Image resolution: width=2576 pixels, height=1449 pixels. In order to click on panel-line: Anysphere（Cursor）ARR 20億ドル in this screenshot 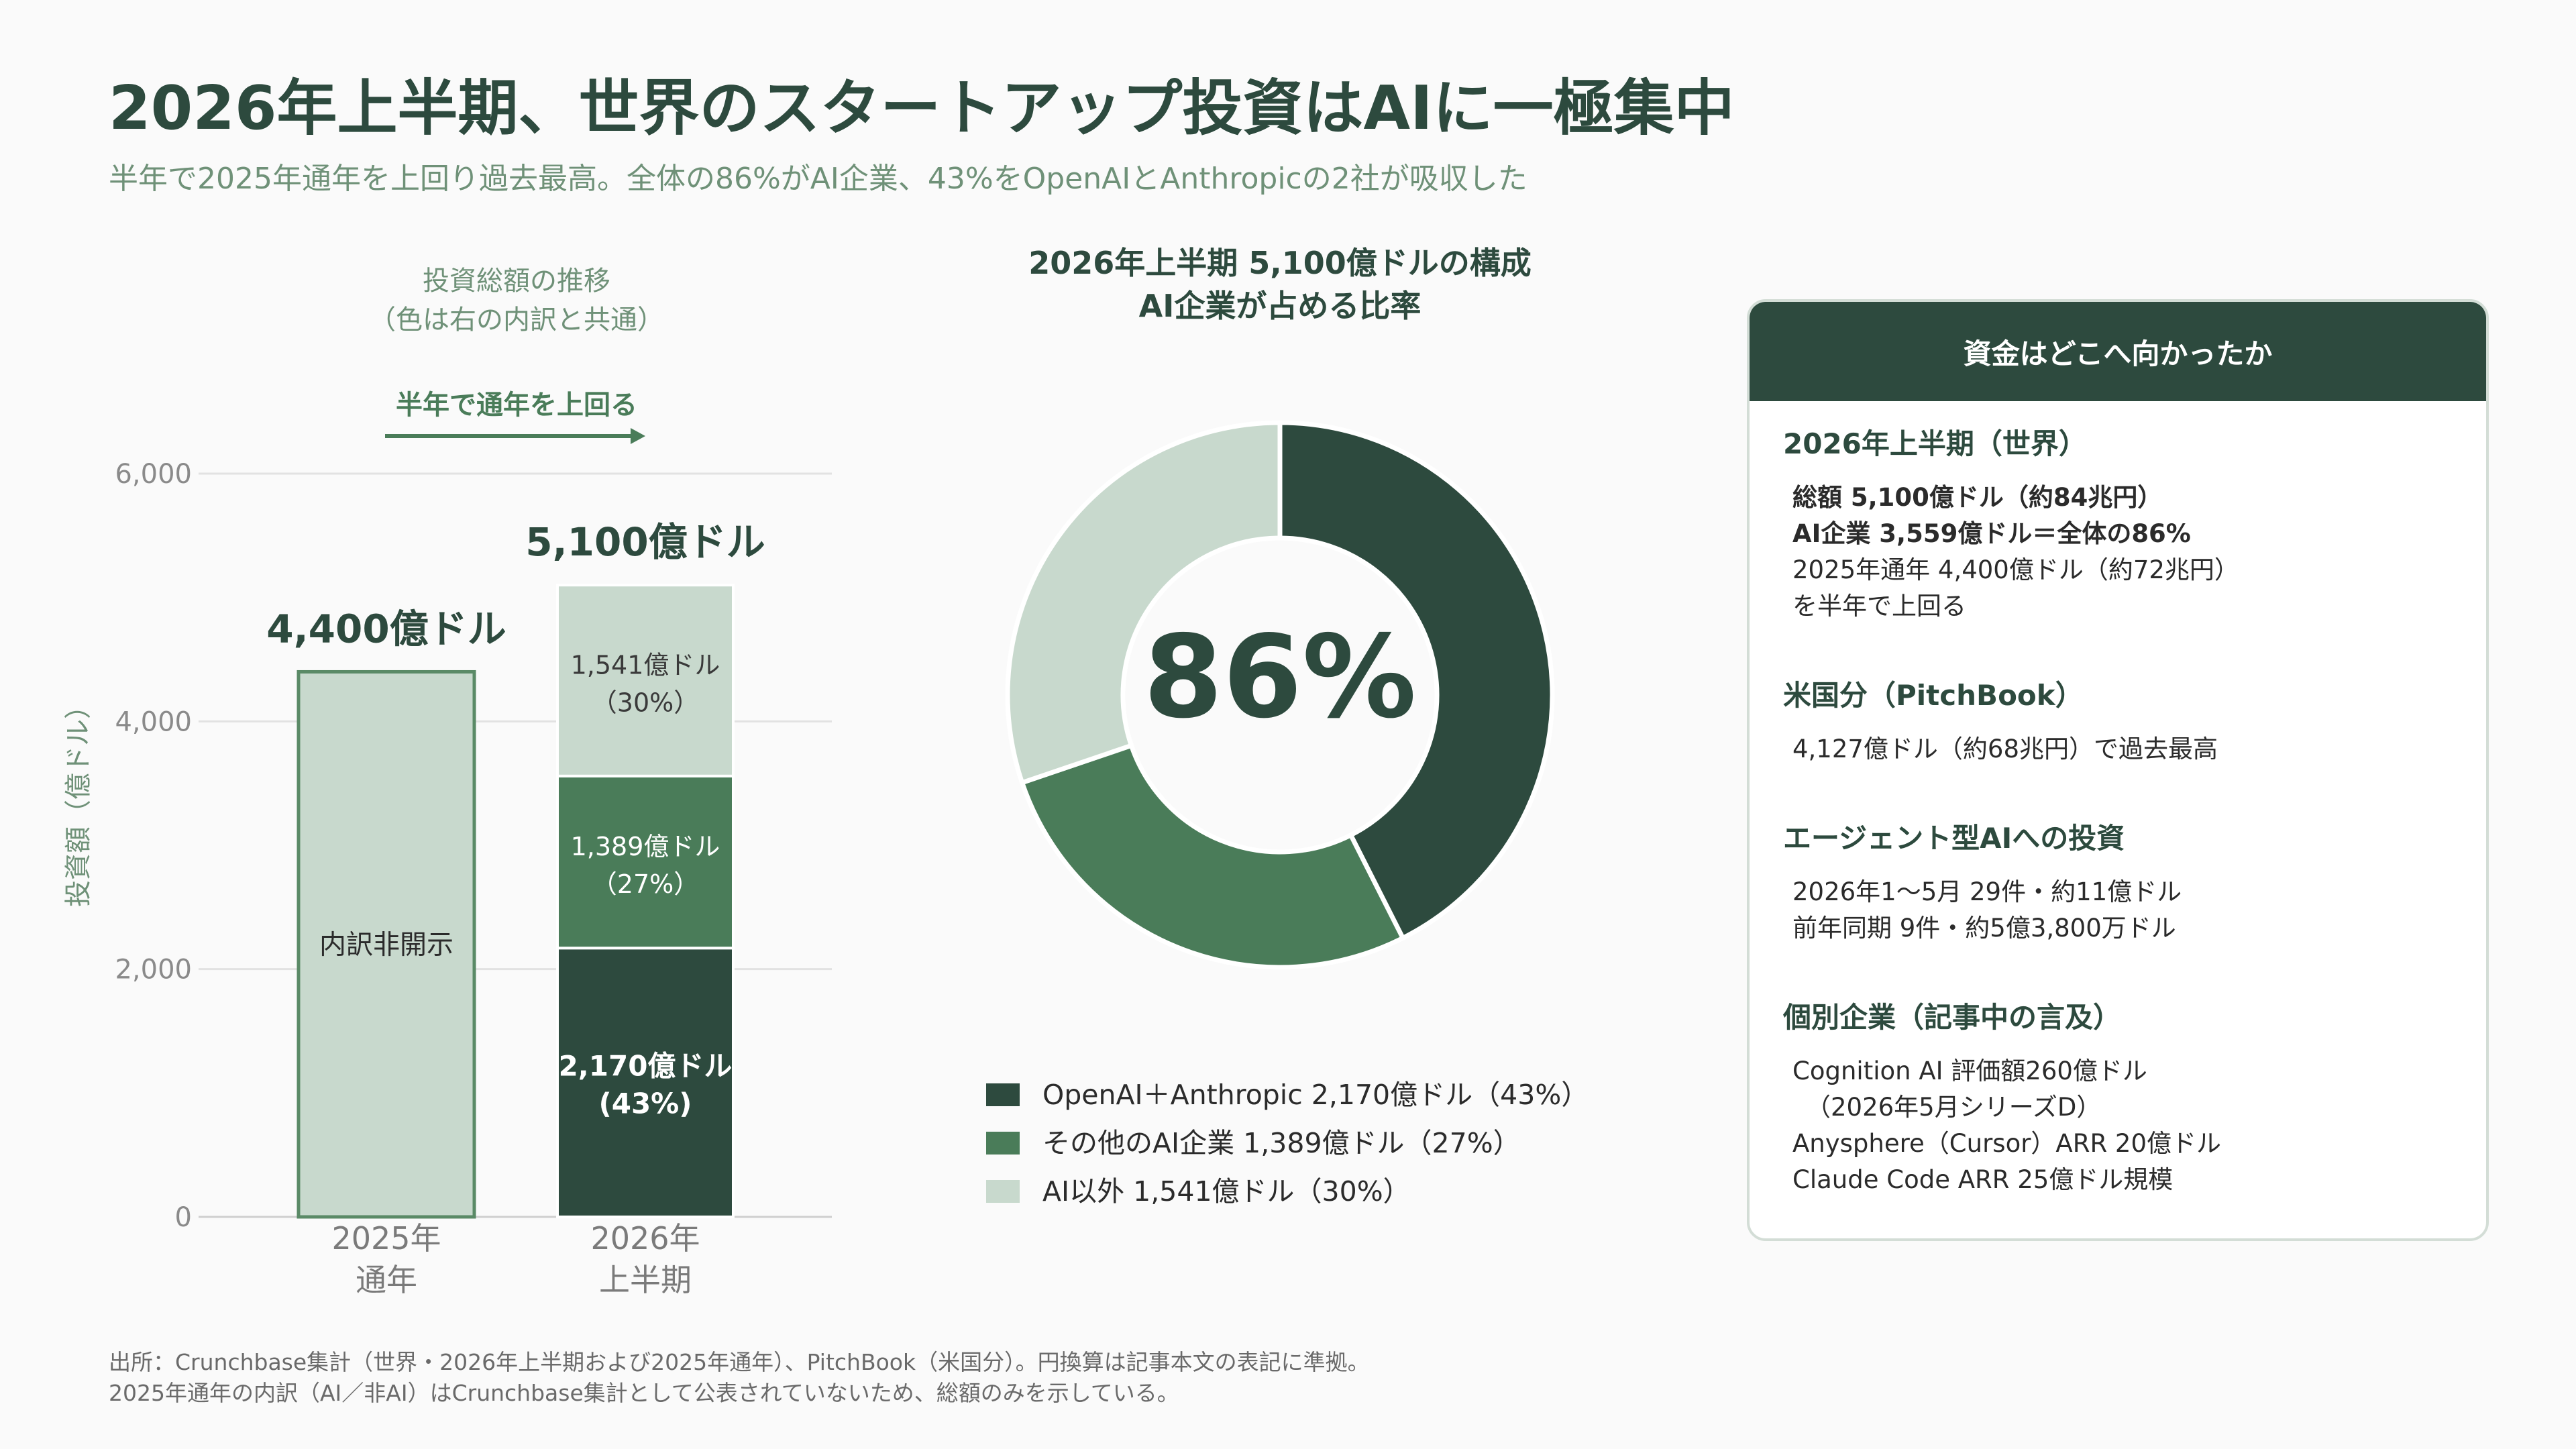, I will do `click(2006, 1143)`.